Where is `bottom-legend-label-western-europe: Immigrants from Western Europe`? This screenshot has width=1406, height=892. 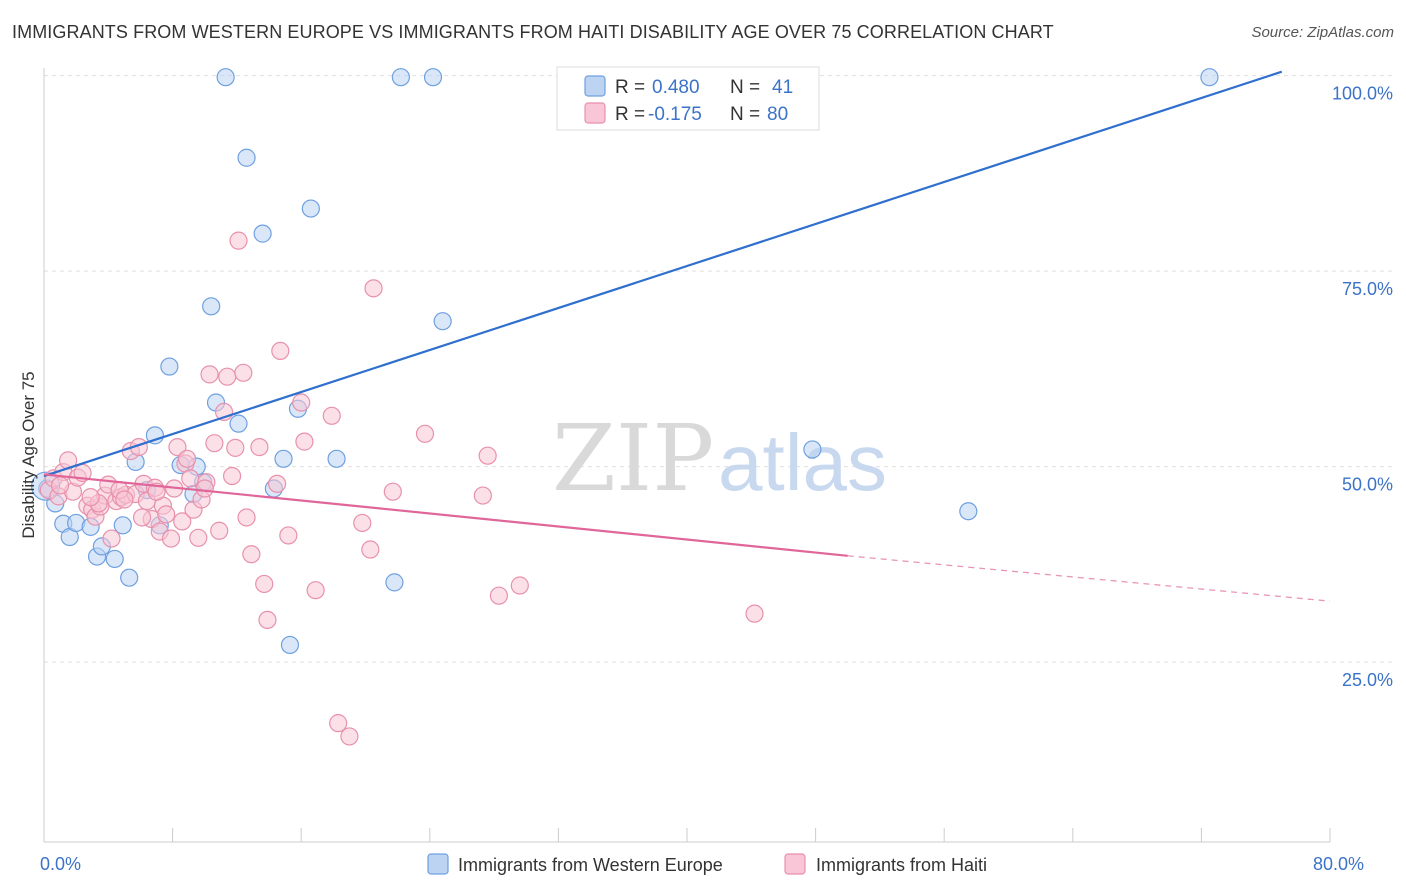
bottom-legend-label-western-europe: Immigrants from Western Europe is located at coordinates (590, 865).